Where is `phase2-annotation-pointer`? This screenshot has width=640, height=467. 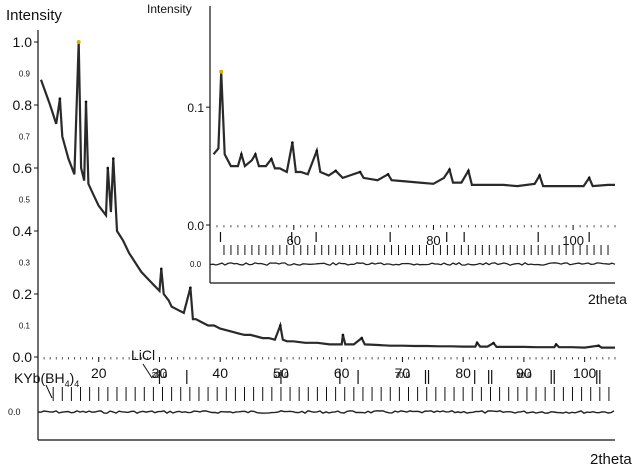 phase2-annotation-pointer is located at coordinates (147, 371).